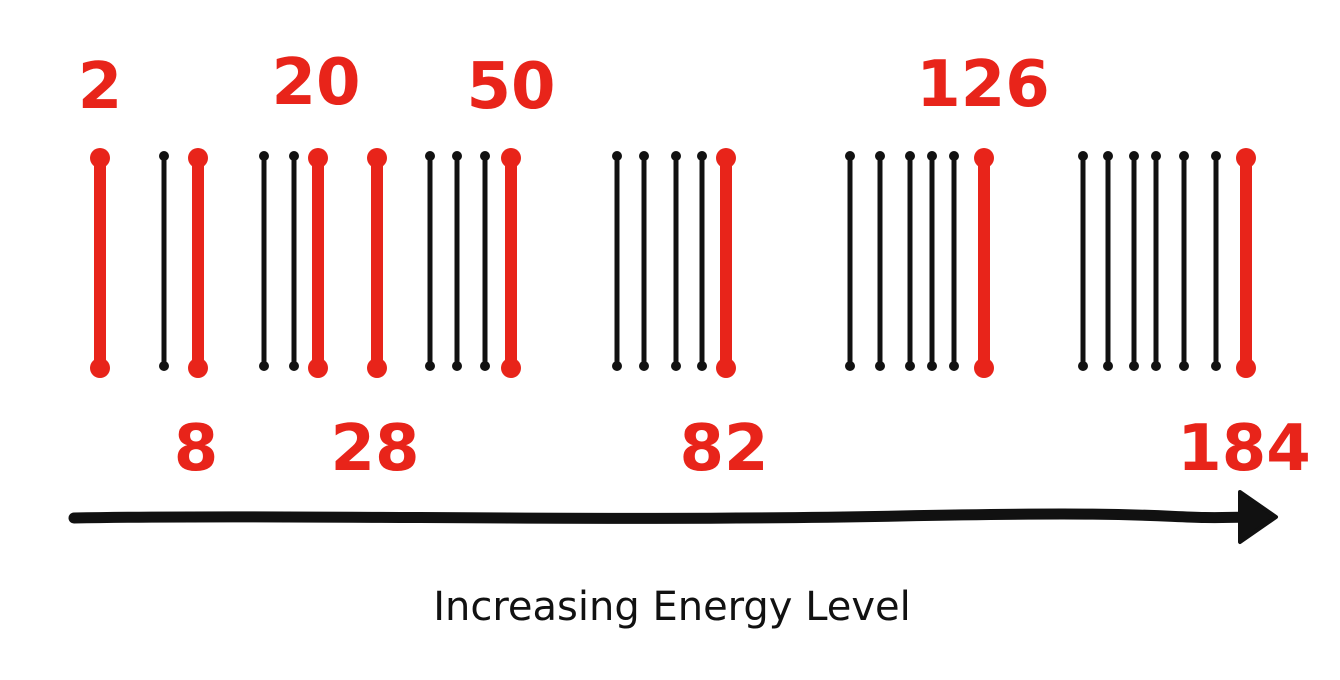 Image resolution: width=1340 pixels, height=680 pixels. What do you see at coordinates (100, 87) in the screenshot?
I see `magic-number-2: 2` at bounding box center [100, 87].